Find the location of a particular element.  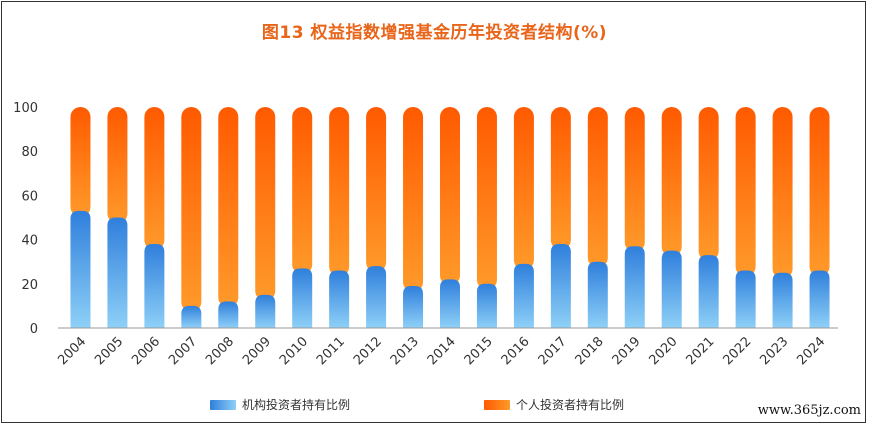

chart-title: 图13 权益指数增强基金历年投资者结构(%) is located at coordinates (434, 33).